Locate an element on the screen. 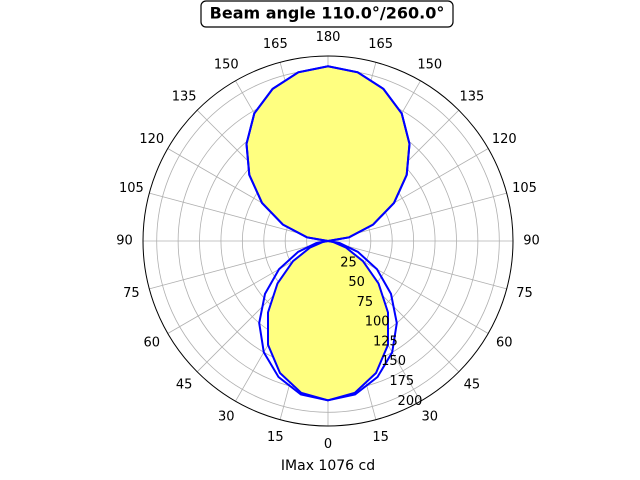  title-box is located at coordinates (327, 14).